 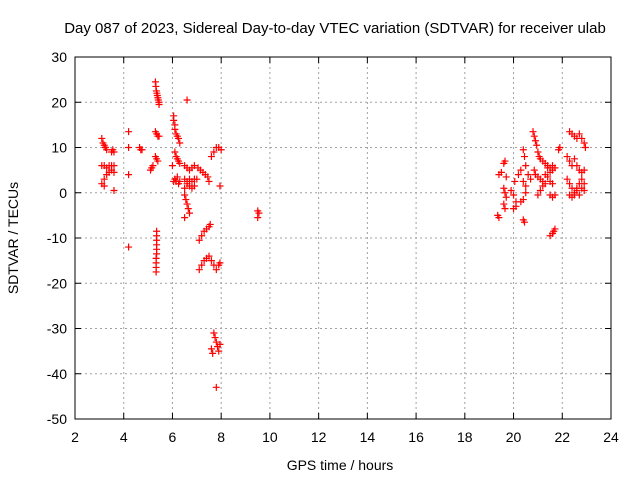 I want to click on x-tick-label: 20, so click(x=514, y=437).